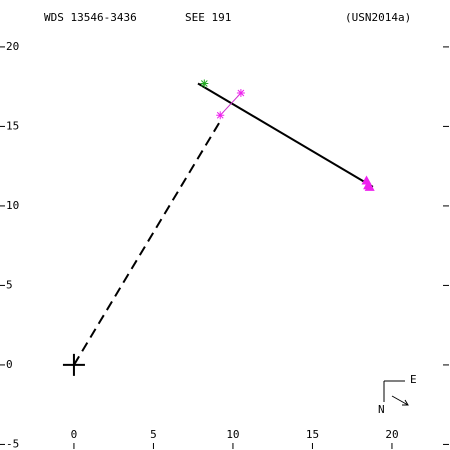  I want to click on x-tick-label: 5, so click(153, 434).